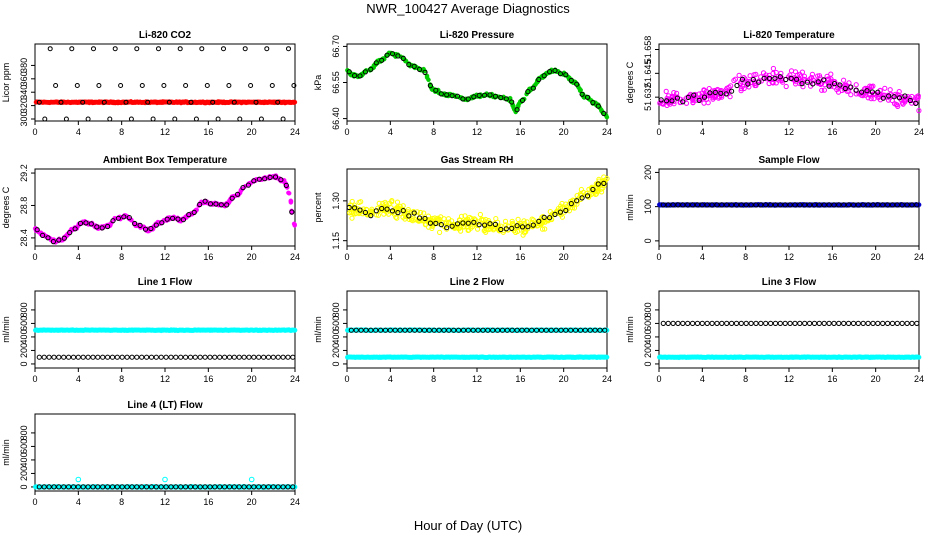  I want to click on panel-gas-stream-rh: Gas Stream RH percent 0 4 8 12 16 20 24 1.15 1.30, so click(462, 208).